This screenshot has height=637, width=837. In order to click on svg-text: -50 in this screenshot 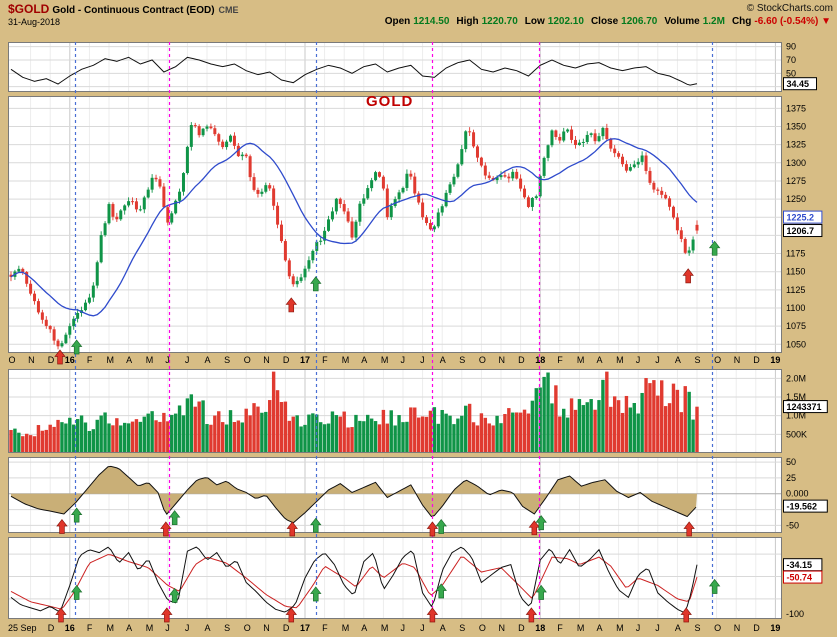, I will do `click(792, 525)`.